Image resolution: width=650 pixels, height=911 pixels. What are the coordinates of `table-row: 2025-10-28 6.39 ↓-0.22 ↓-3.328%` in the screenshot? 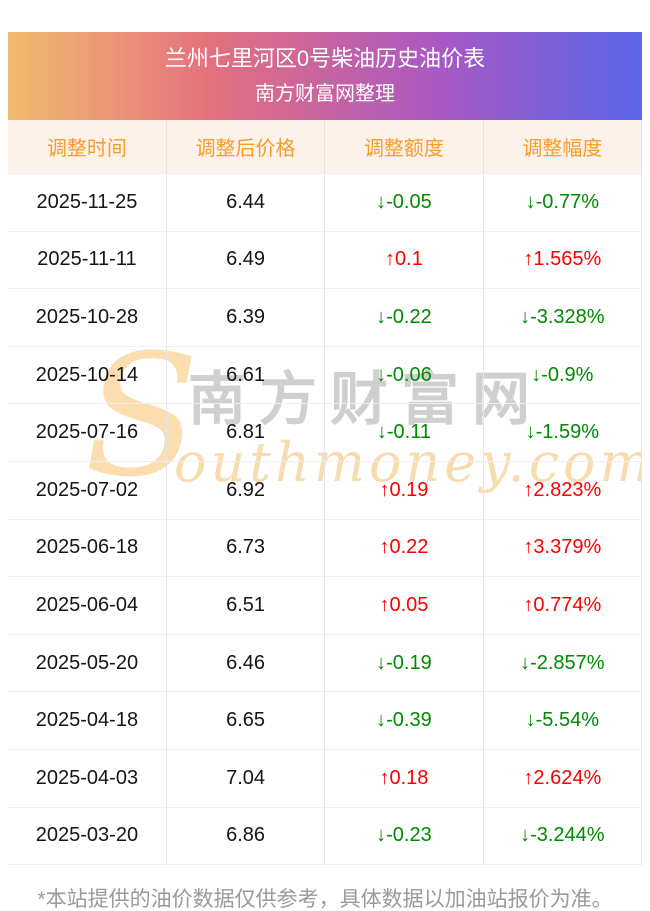 It's located at (325, 317).